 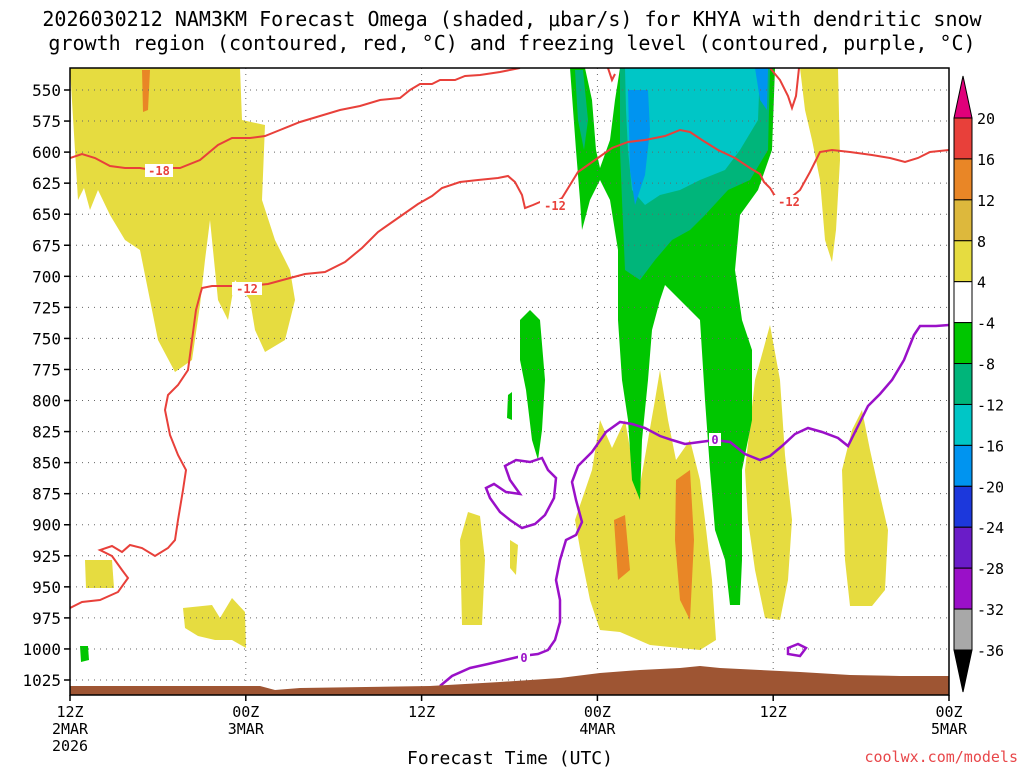 What do you see at coordinates (70, 729) in the screenshot?
I see `x-tick-label: 2MAR` at bounding box center [70, 729].